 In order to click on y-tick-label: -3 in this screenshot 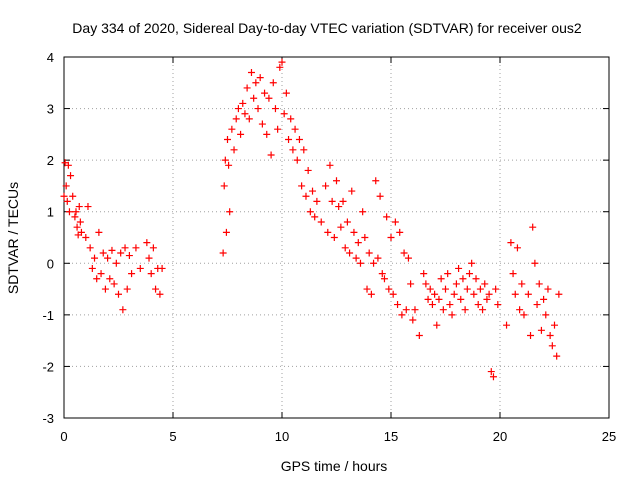, I will do `click(48, 418)`.